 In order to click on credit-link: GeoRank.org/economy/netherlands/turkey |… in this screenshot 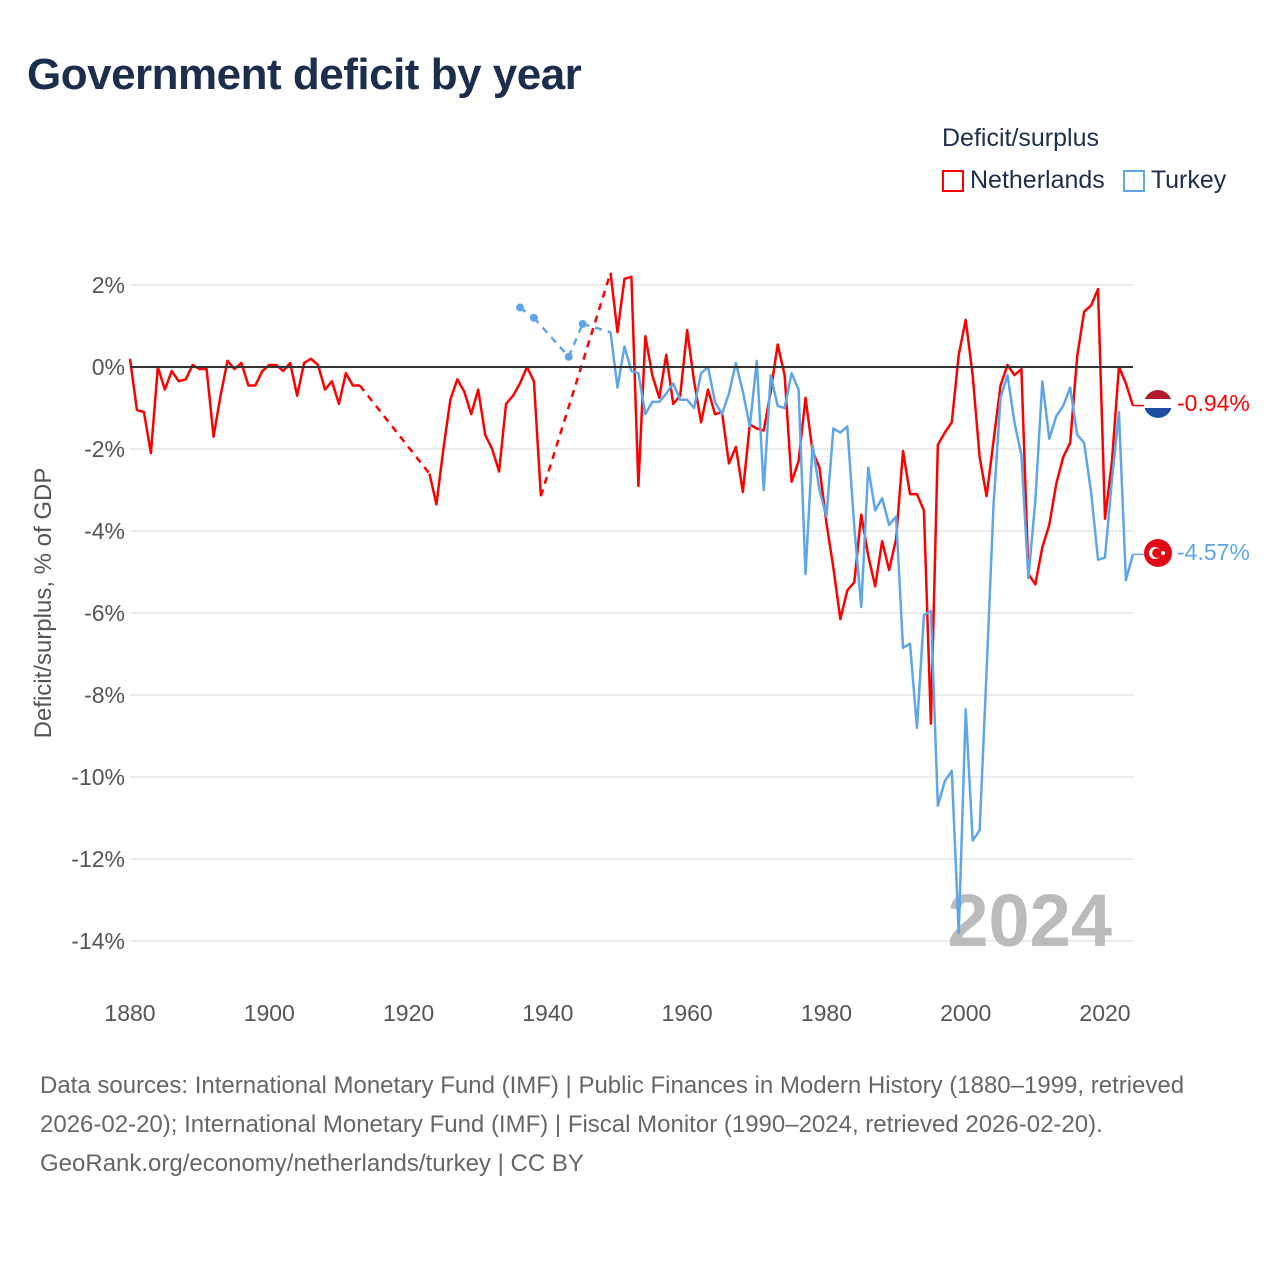, I will do `click(312, 1163)`.